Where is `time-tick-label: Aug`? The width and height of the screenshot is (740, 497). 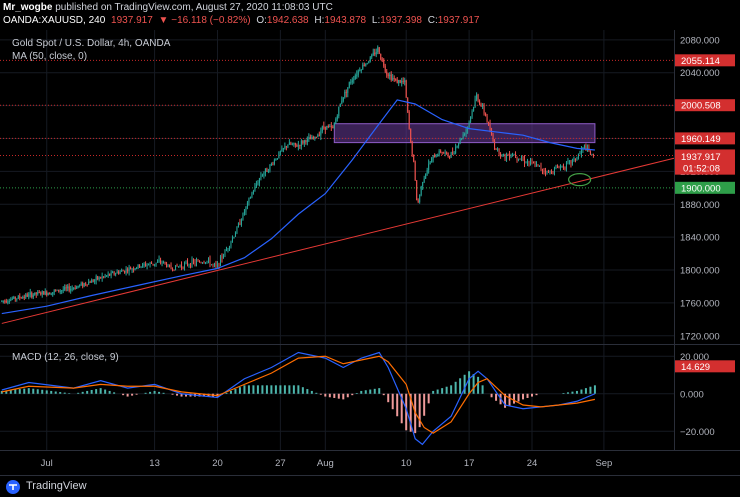 time-tick-label: Aug is located at coordinates (325, 463).